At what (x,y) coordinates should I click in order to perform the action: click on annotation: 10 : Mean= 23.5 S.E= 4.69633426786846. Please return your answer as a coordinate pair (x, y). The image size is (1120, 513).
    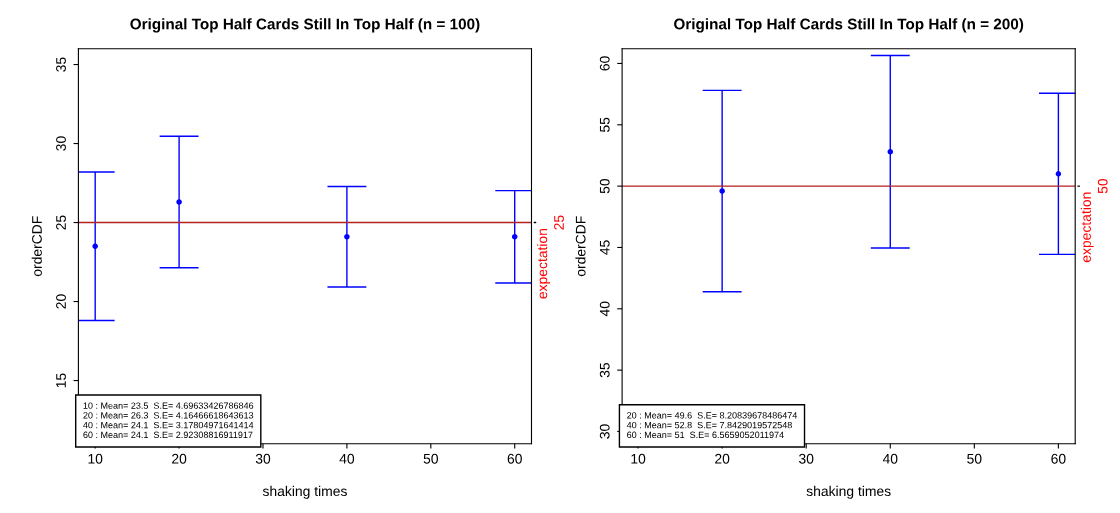
    Looking at the image, I should click on (168, 405).